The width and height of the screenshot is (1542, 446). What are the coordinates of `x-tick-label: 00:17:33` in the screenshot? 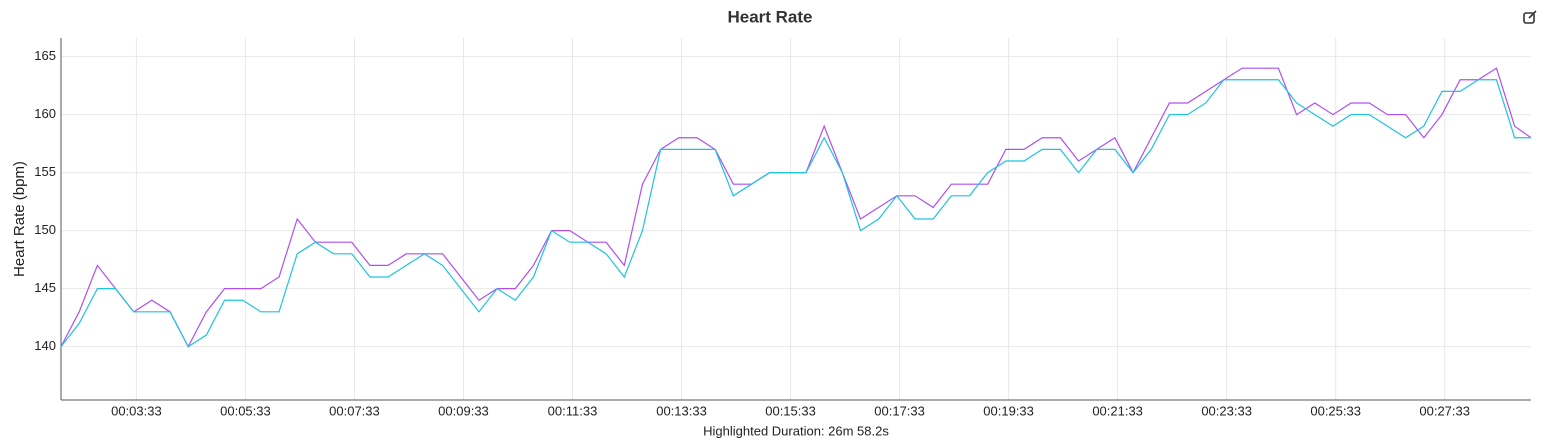 It's located at (899, 410).